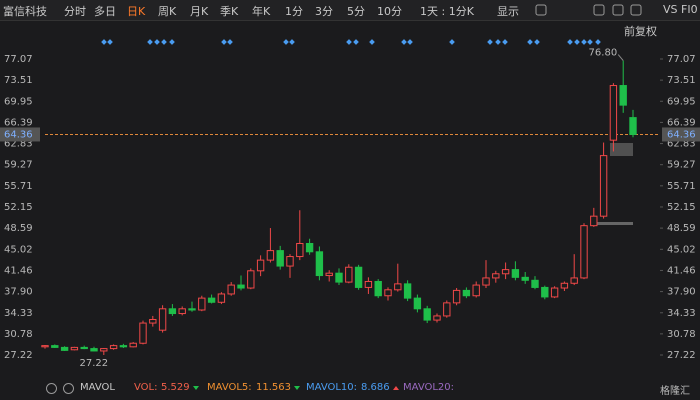  I want to click on y-tick-label-right: 62.83, so click(681, 144).